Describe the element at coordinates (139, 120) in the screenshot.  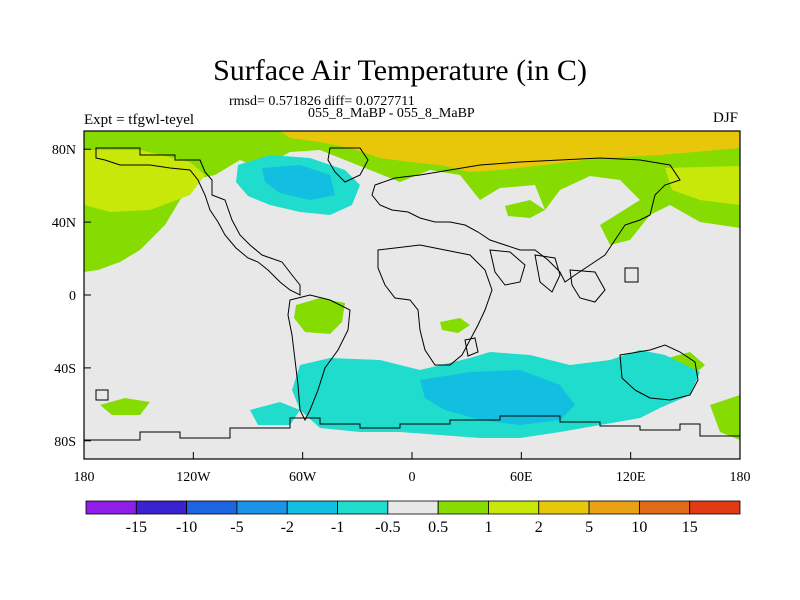
I see `experiment-label: Expt = tfgwl-teyel` at that location.